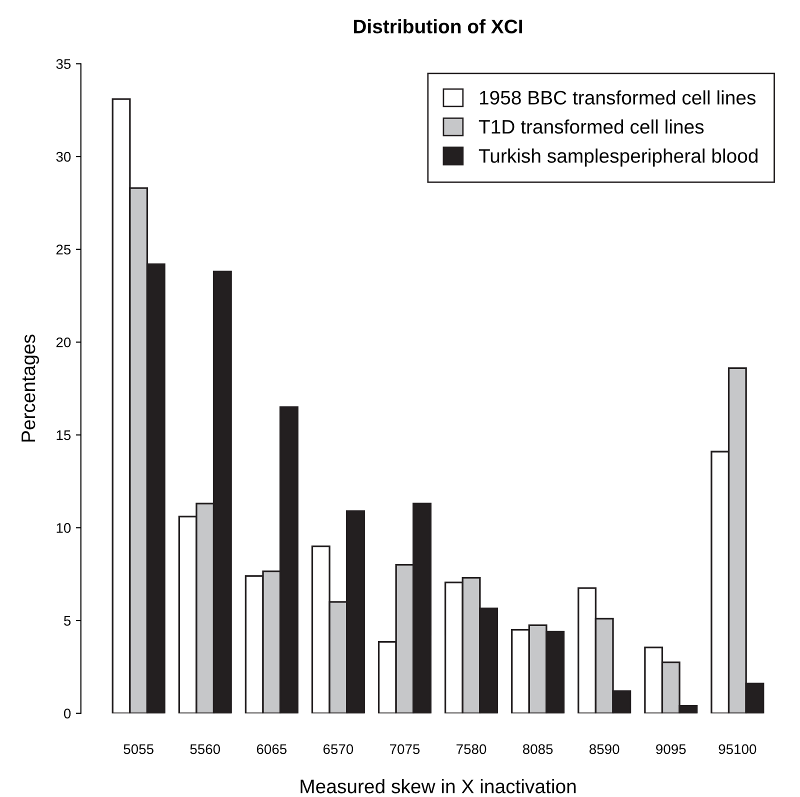  I want to click on y-axis-title: Percentages, so click(31, 388).